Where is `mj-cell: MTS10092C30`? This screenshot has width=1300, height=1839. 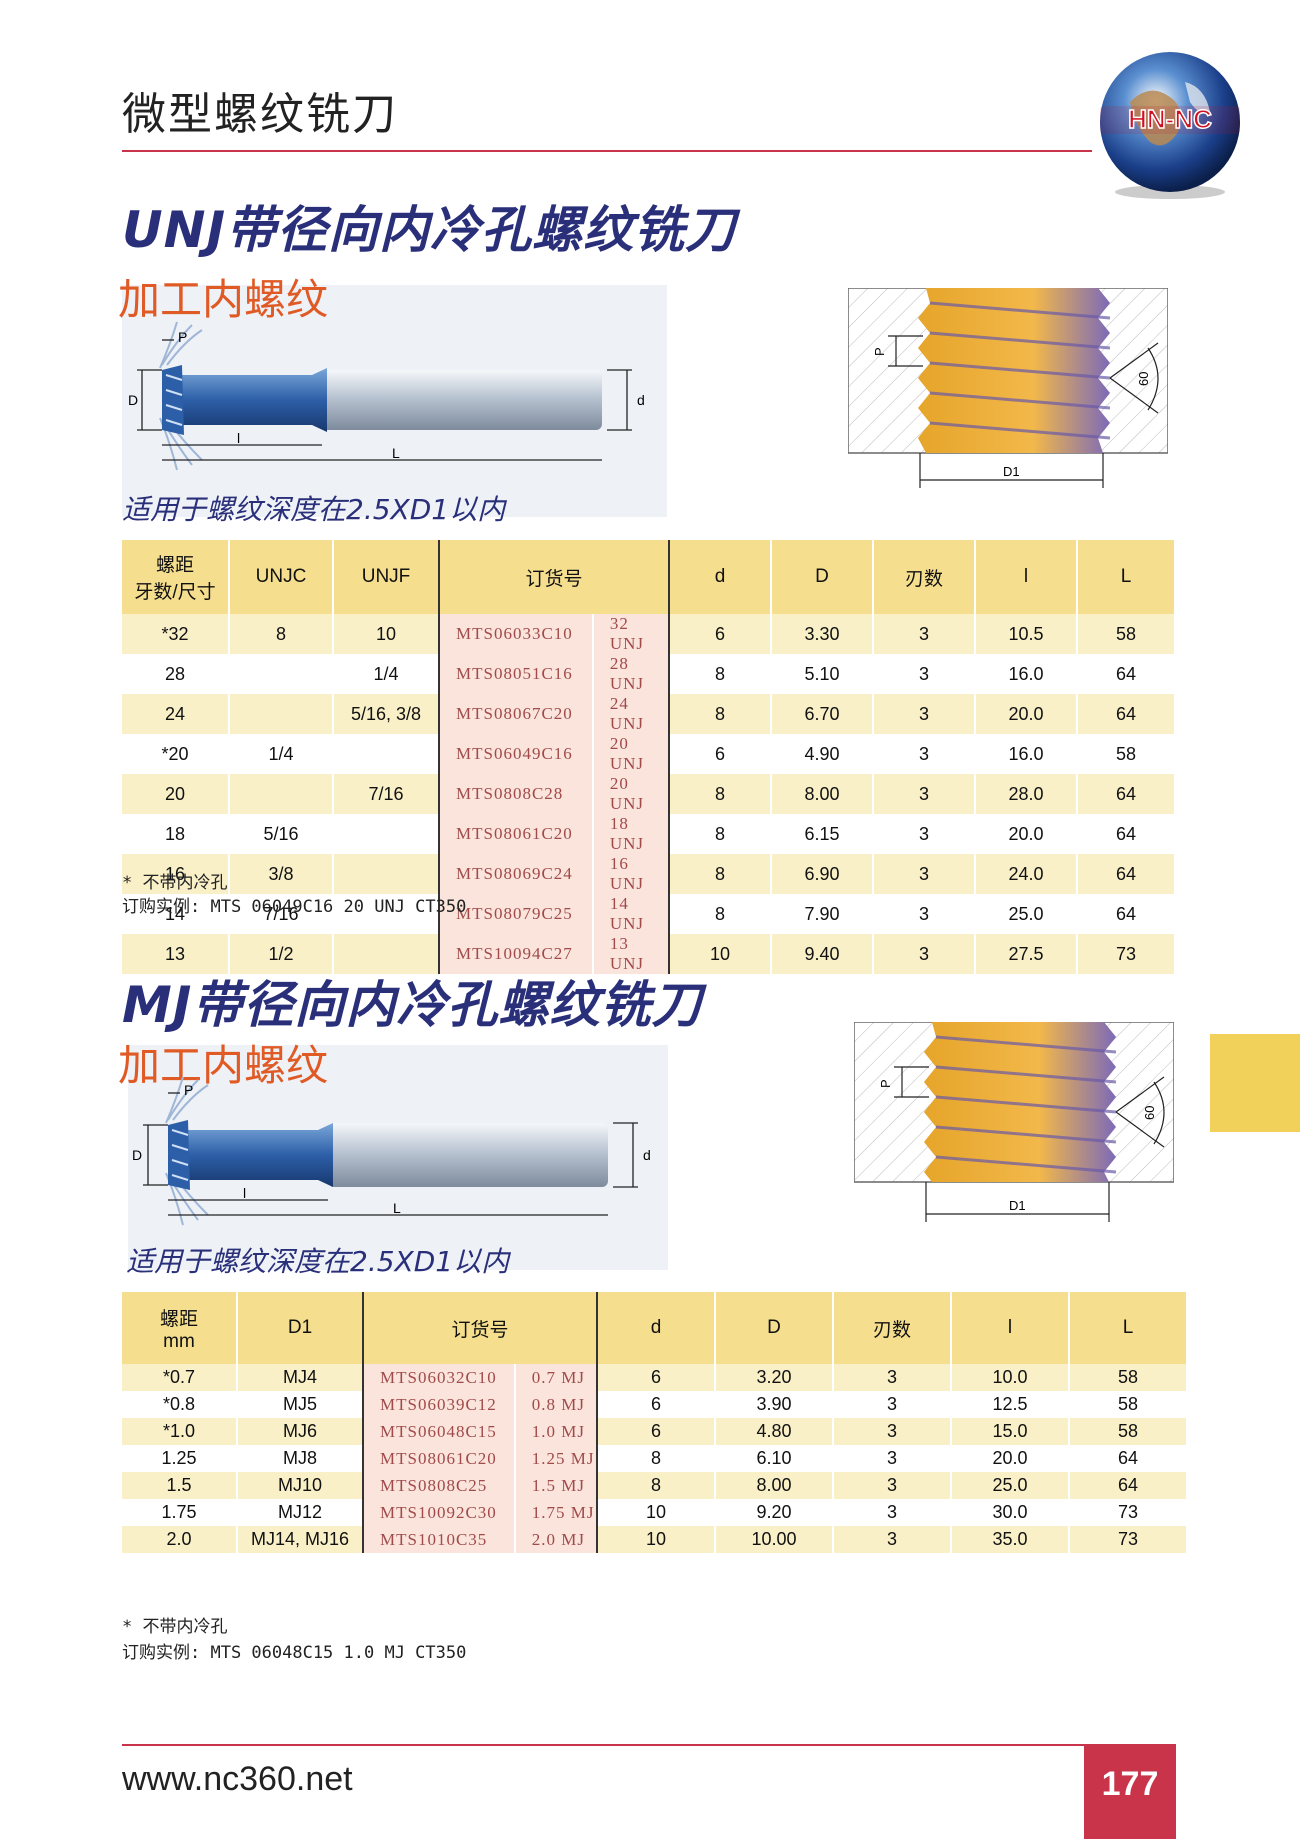
mj-cell: MTS10092C30 is located at coordinates (439, 1512).